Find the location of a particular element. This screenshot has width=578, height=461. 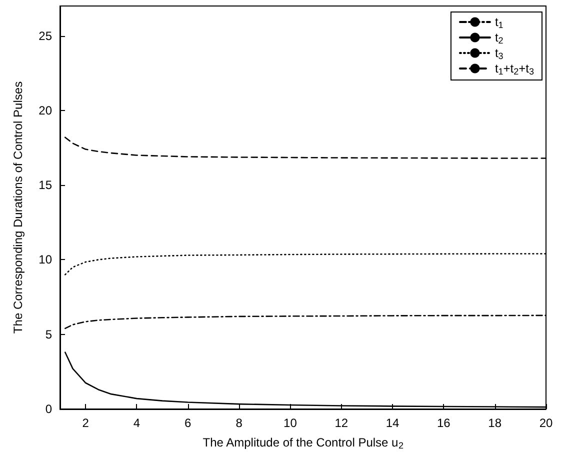

y-tick-label: 25 is located at coordinates (45, 35).